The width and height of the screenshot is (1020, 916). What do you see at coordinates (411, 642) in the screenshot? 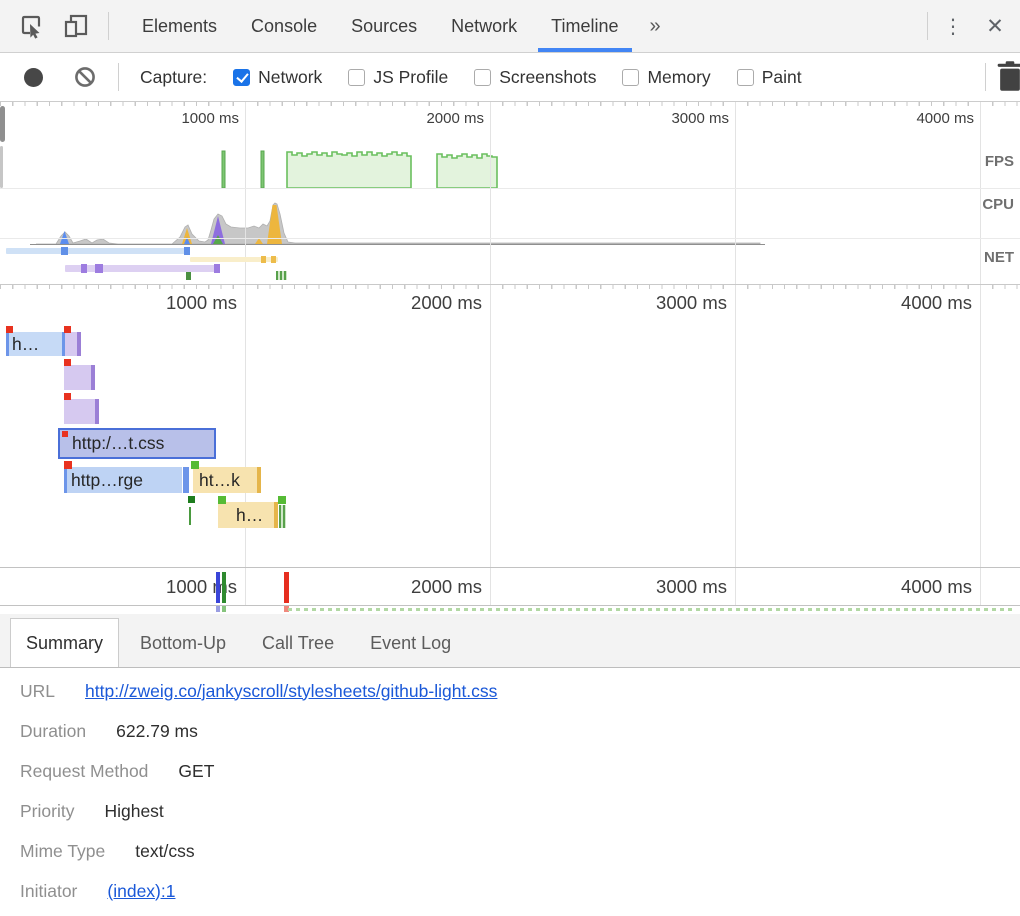
I see `details-tab-event-log: Event Log` at bounding box center [411, 642].